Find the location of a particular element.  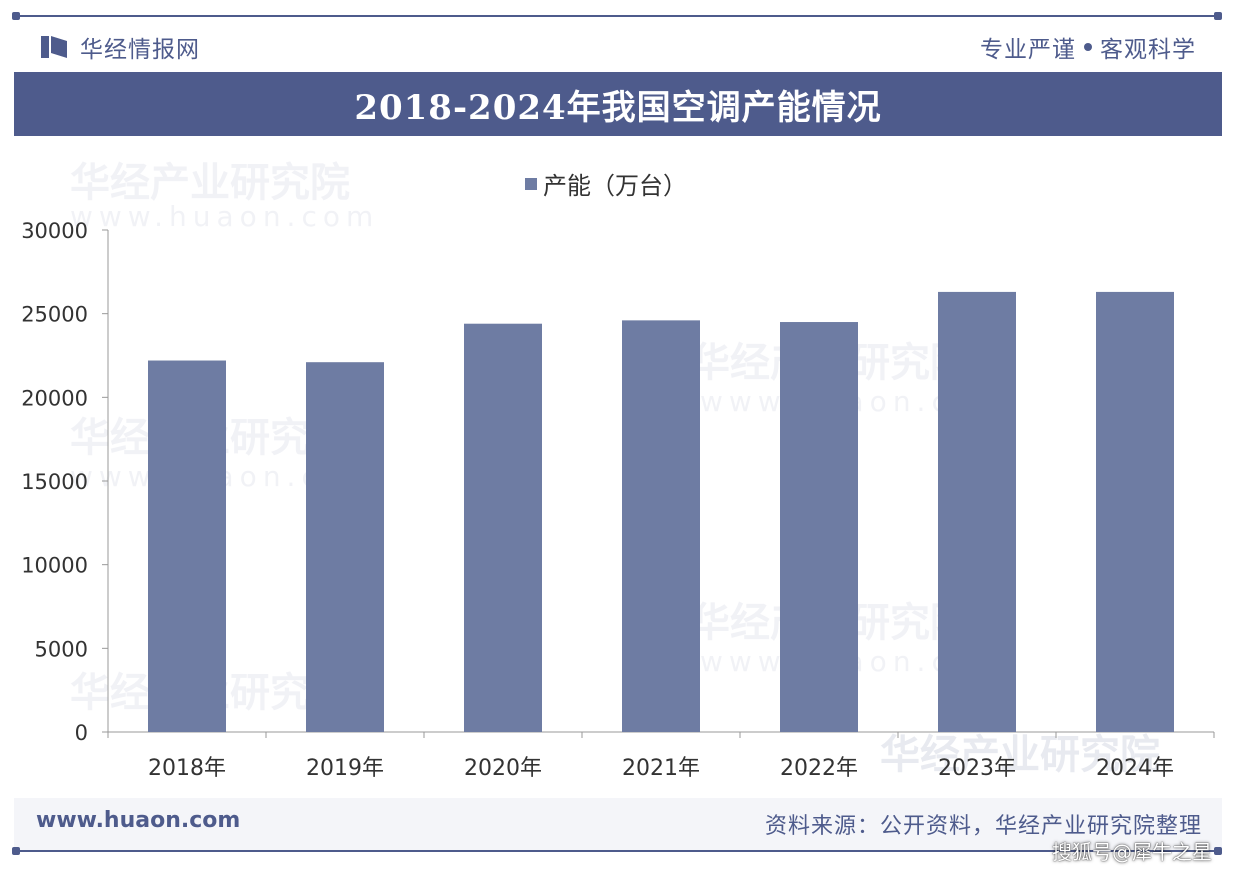

x-axis: 2018年 2019年 2020年 2021年 2022年 2023年 2024年 is located at coordinates (661, 756).